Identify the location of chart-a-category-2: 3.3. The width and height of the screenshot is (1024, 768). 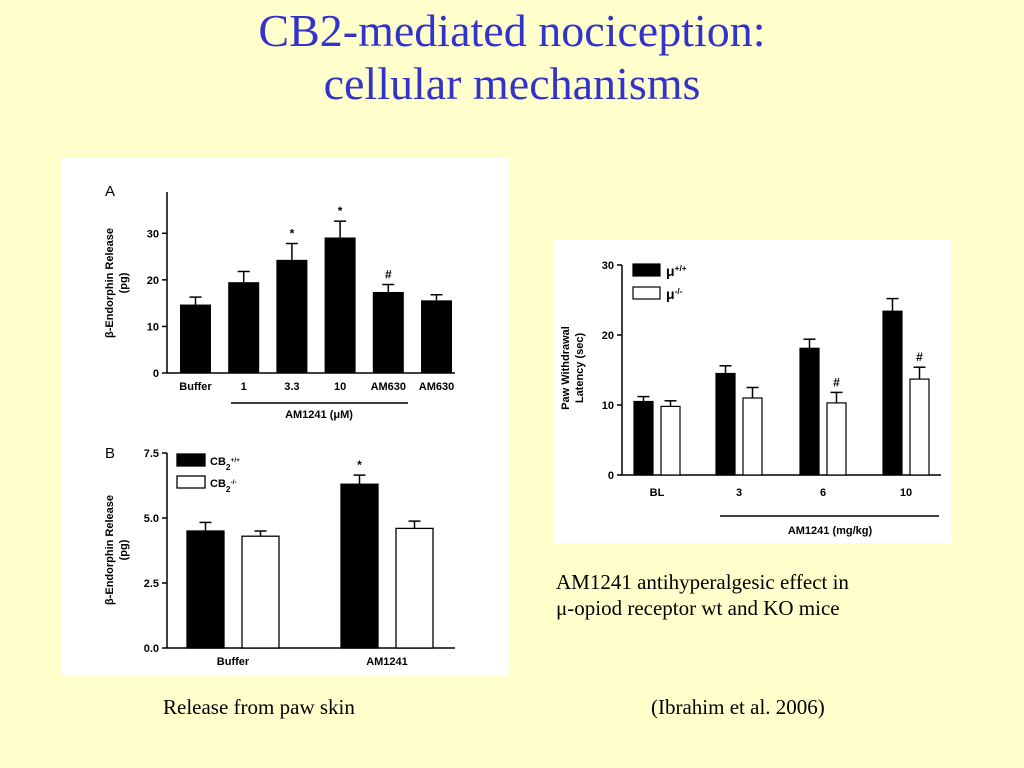
(291, 387).